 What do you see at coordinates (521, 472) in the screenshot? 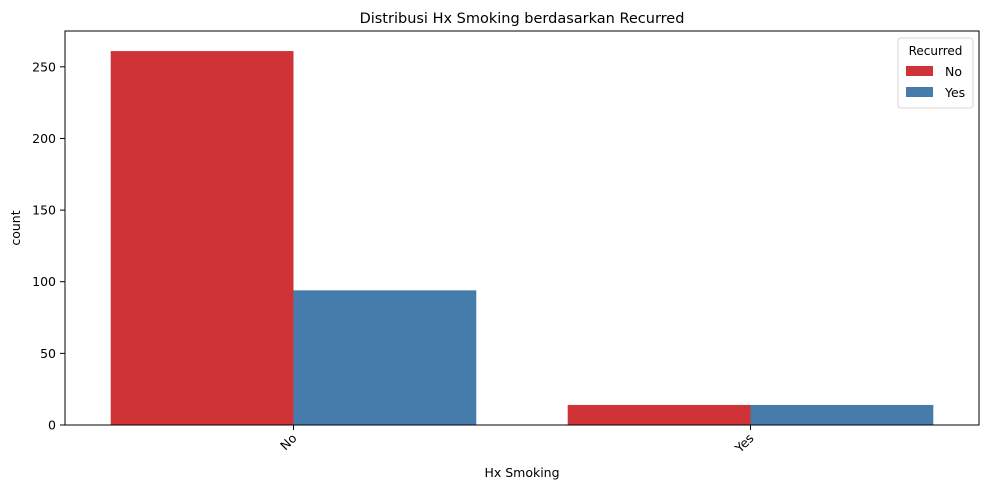
I see `x-axis-label: Hx Smoking` at bounding box center [521, 472].